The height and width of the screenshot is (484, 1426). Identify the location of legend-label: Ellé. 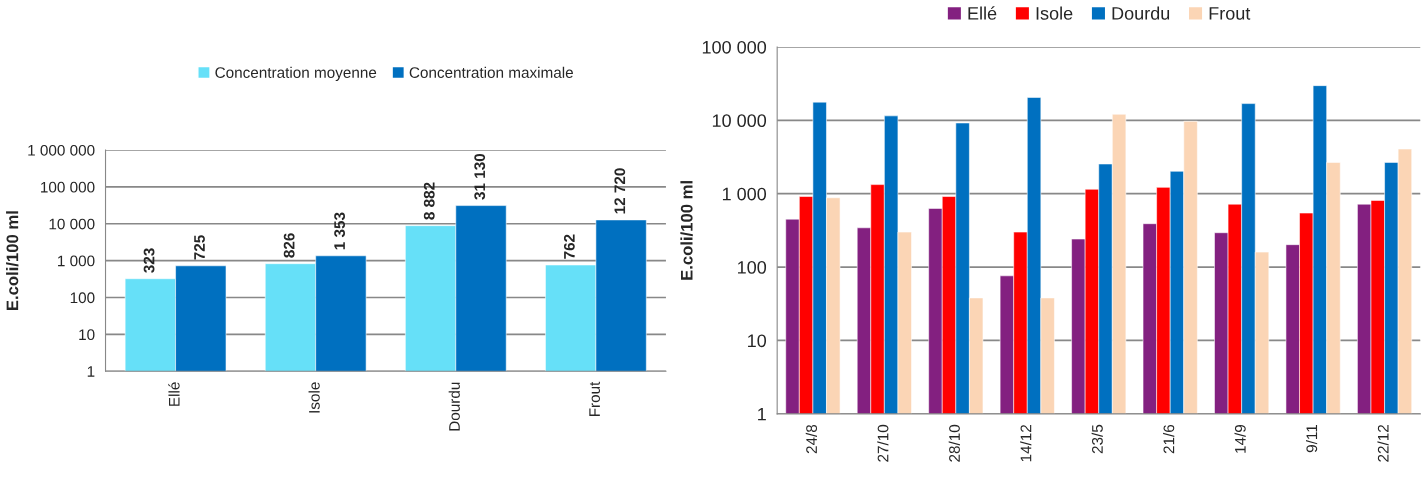
(982, 13).